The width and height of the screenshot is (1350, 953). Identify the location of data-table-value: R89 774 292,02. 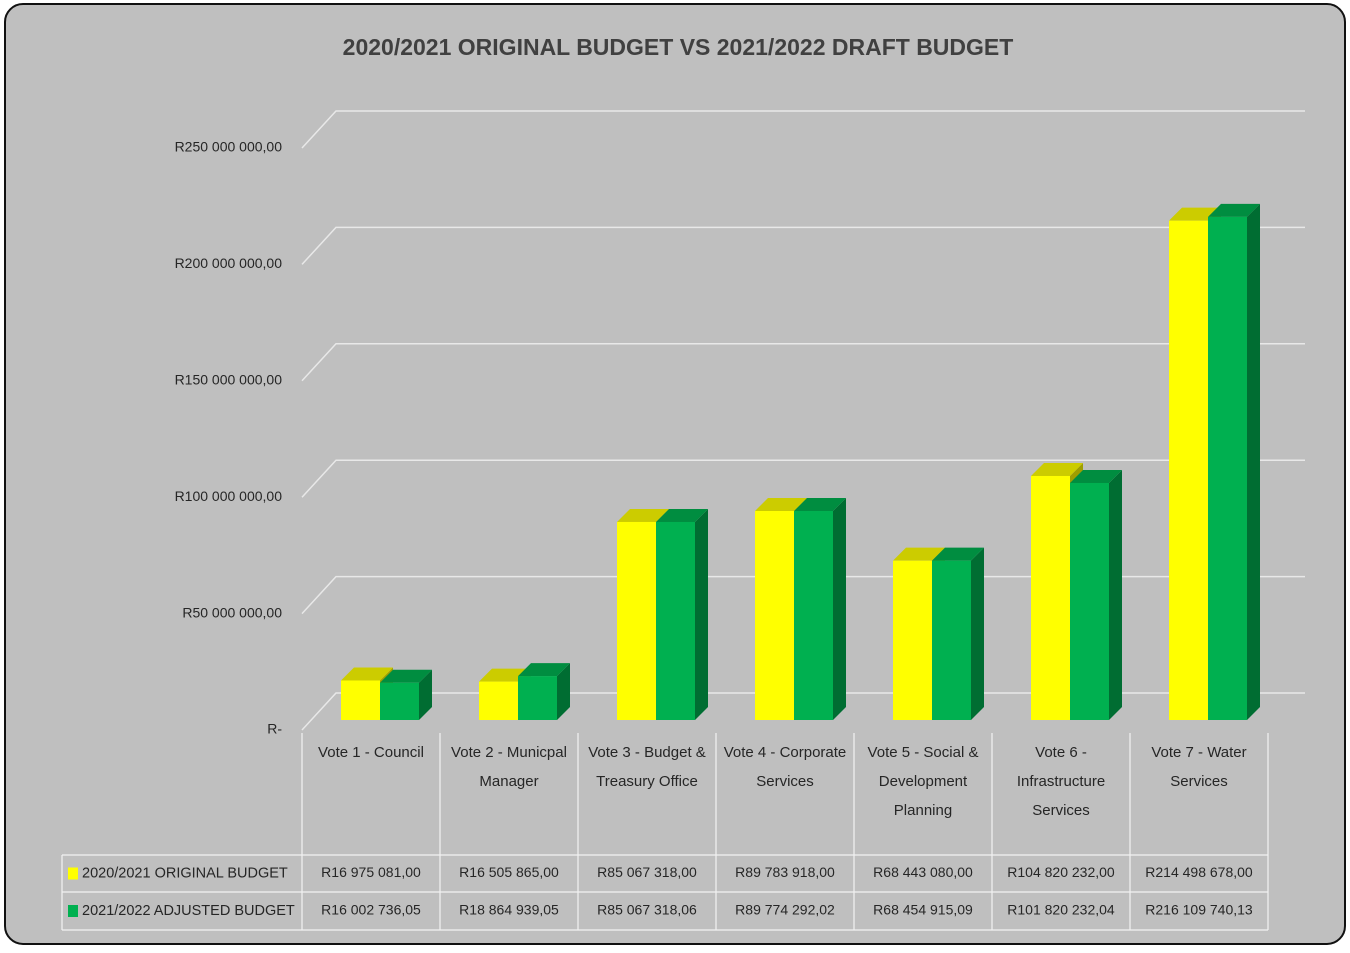
(785, 910).